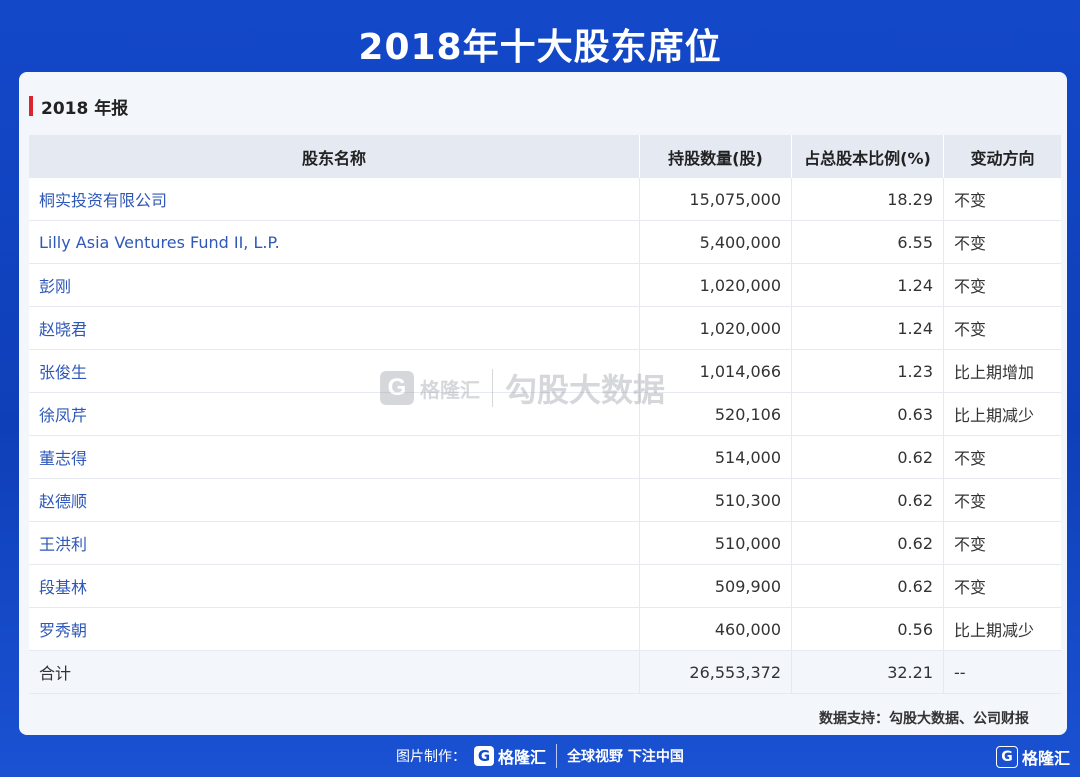 This screenshot has width=1080, height=777. What do you see at coordinates (334, 500) in the screenshot?
I see `cell-shareholder-name: 赵德顺` at bounding box center [334, 500].